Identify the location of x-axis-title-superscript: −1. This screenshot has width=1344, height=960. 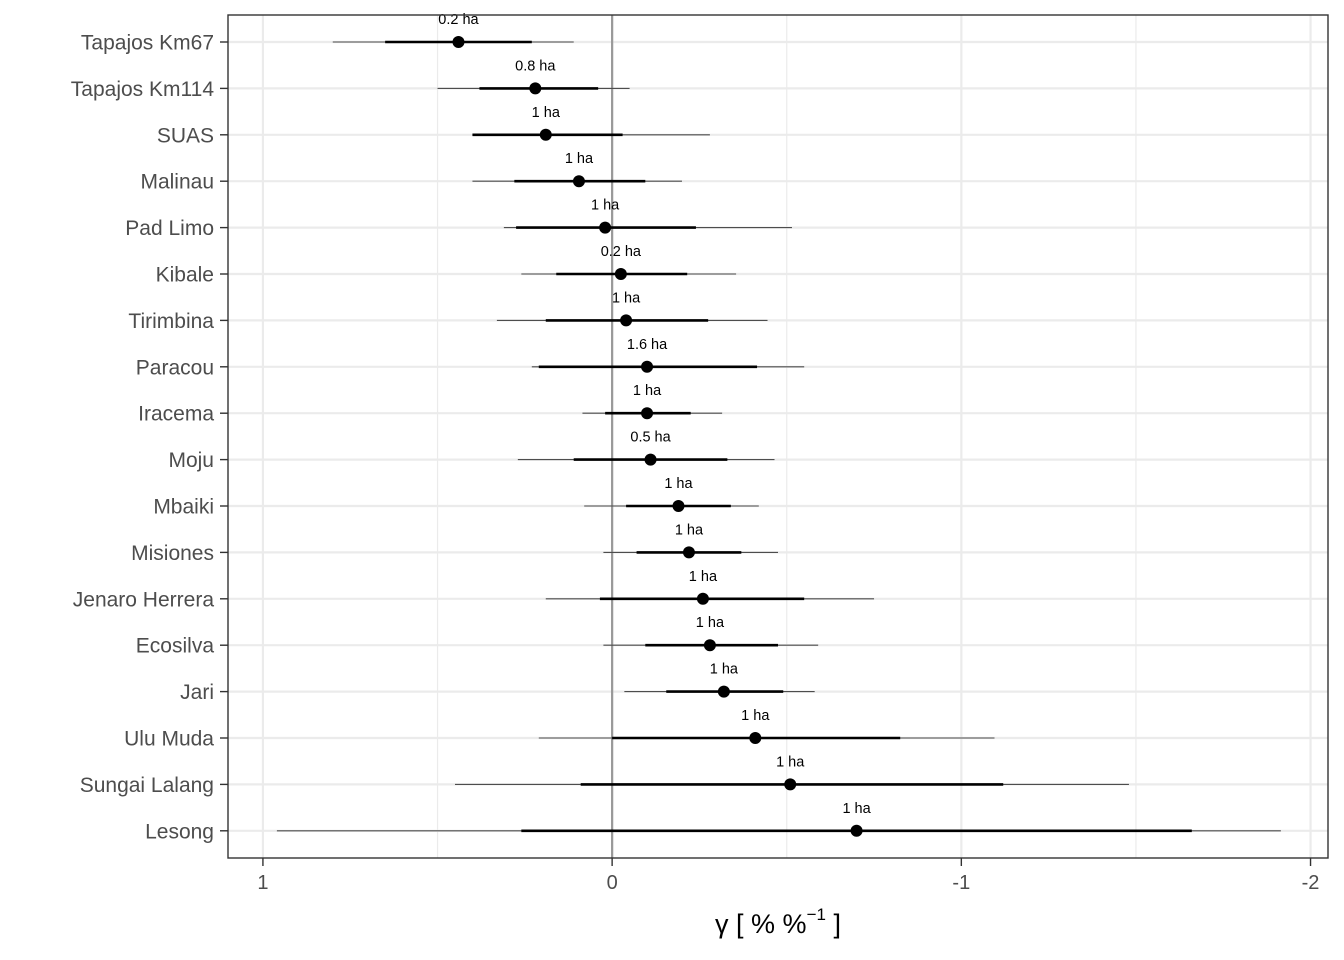
(816, 914).